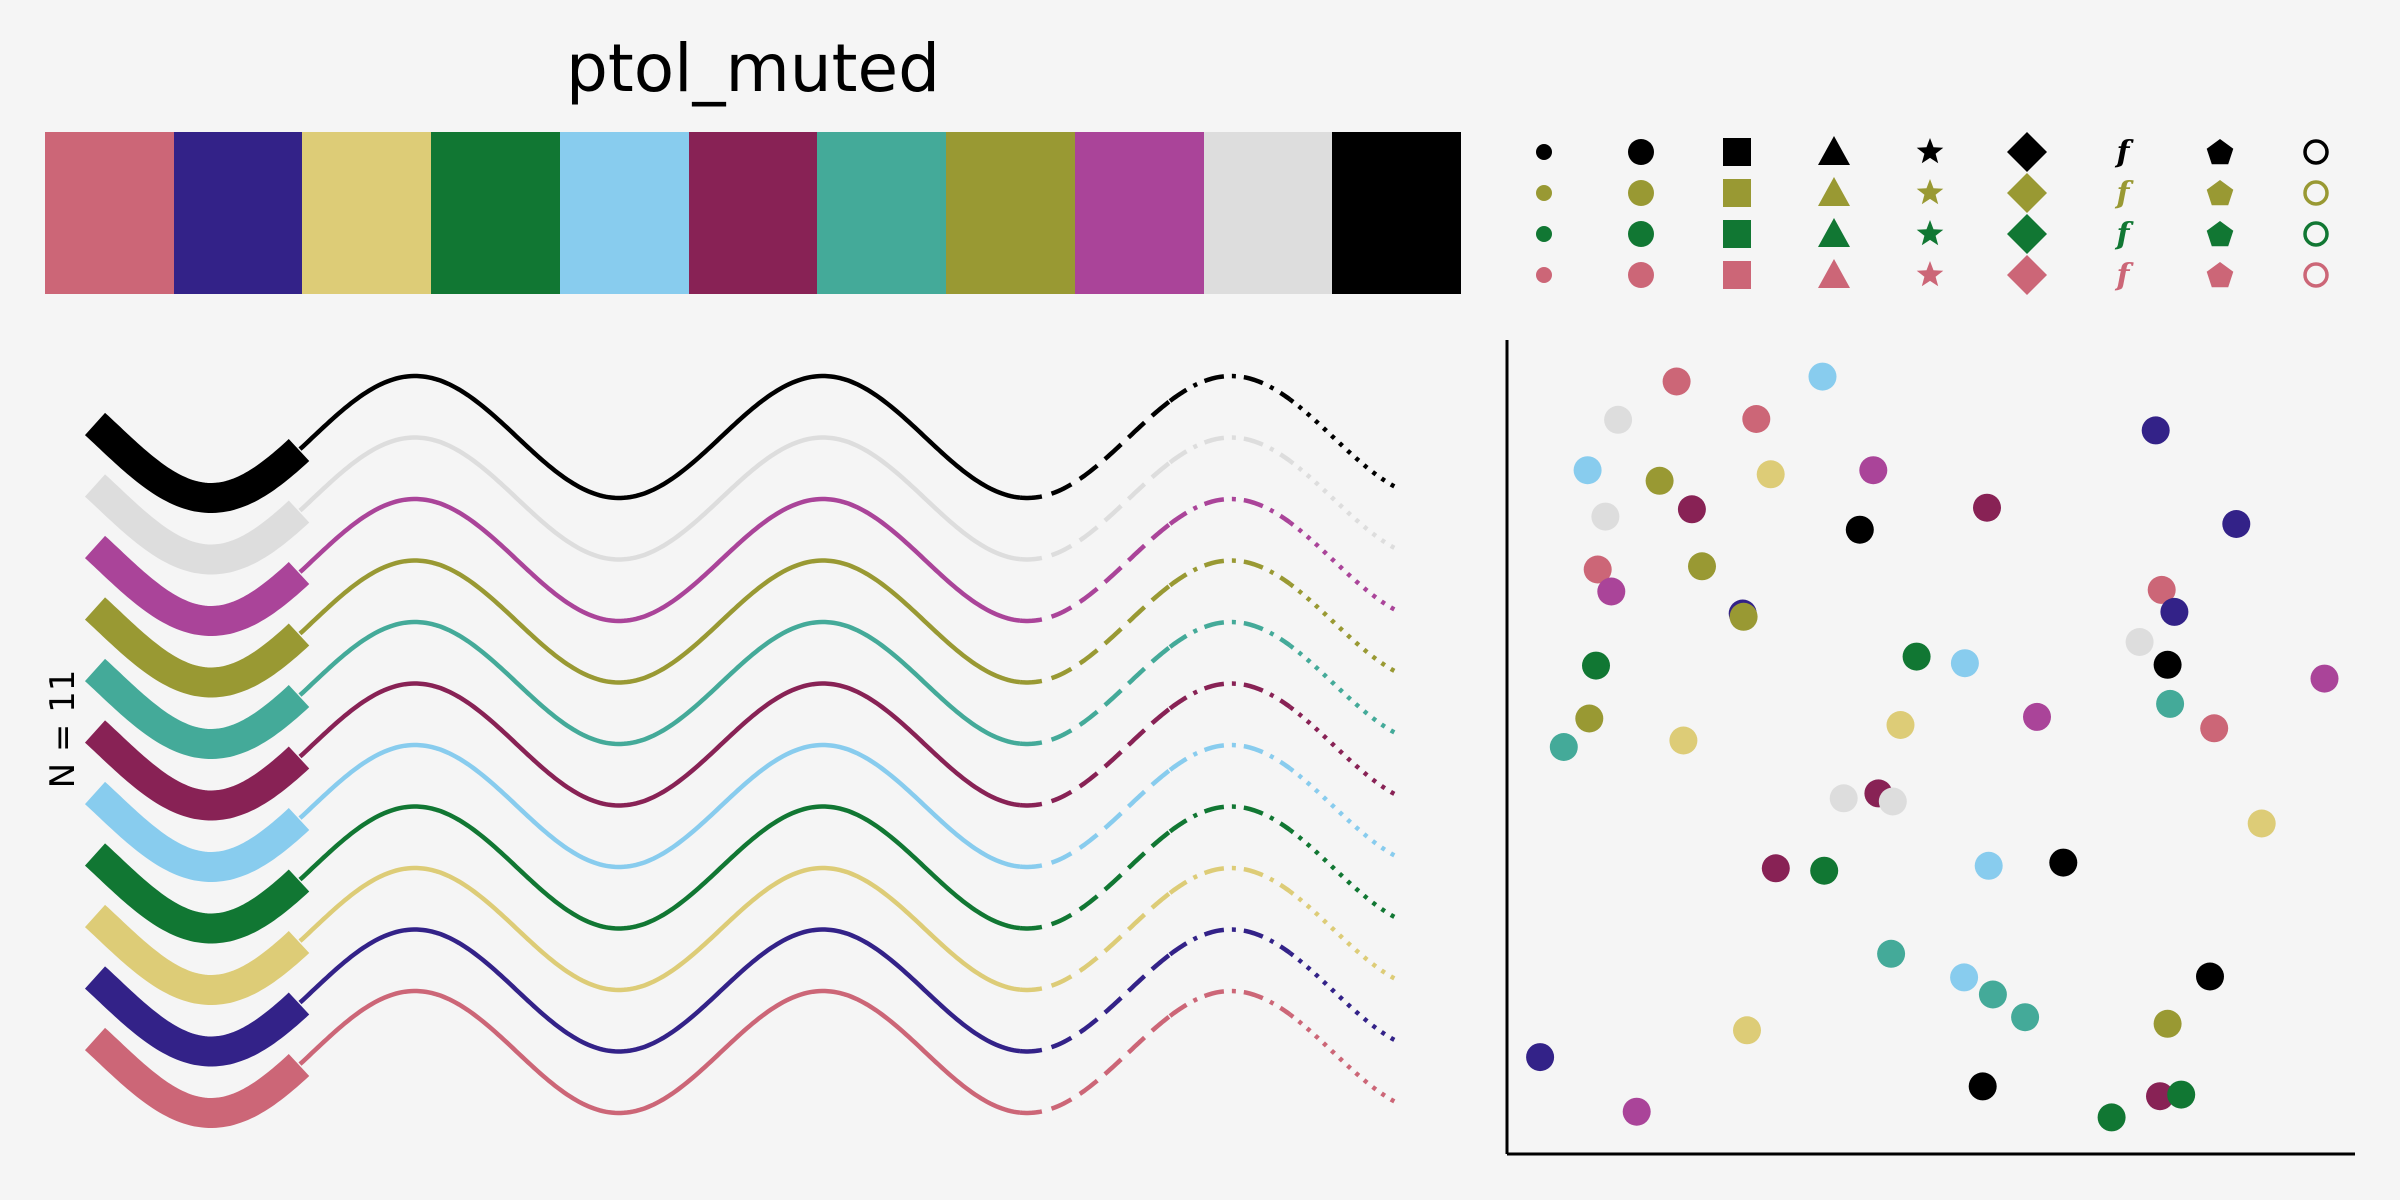 This screenshot has width=2400, height=1200. What do you see at coordinates (63, 729) in the screenshot?
I see `y-axis-label: N = 11` at bounding box center [63, 729].